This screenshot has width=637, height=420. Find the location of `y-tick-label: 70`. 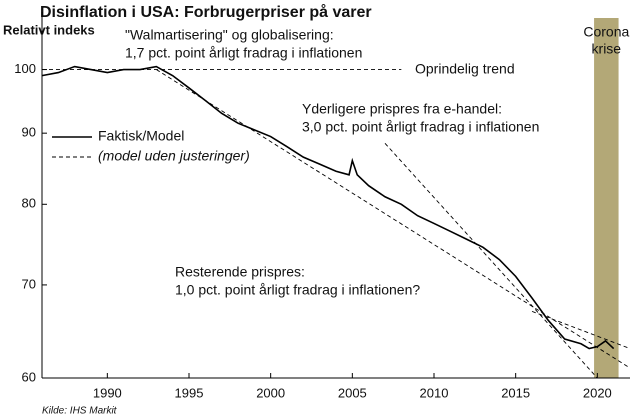

y-tick-label: 70 is located at coordinates (29, 283).